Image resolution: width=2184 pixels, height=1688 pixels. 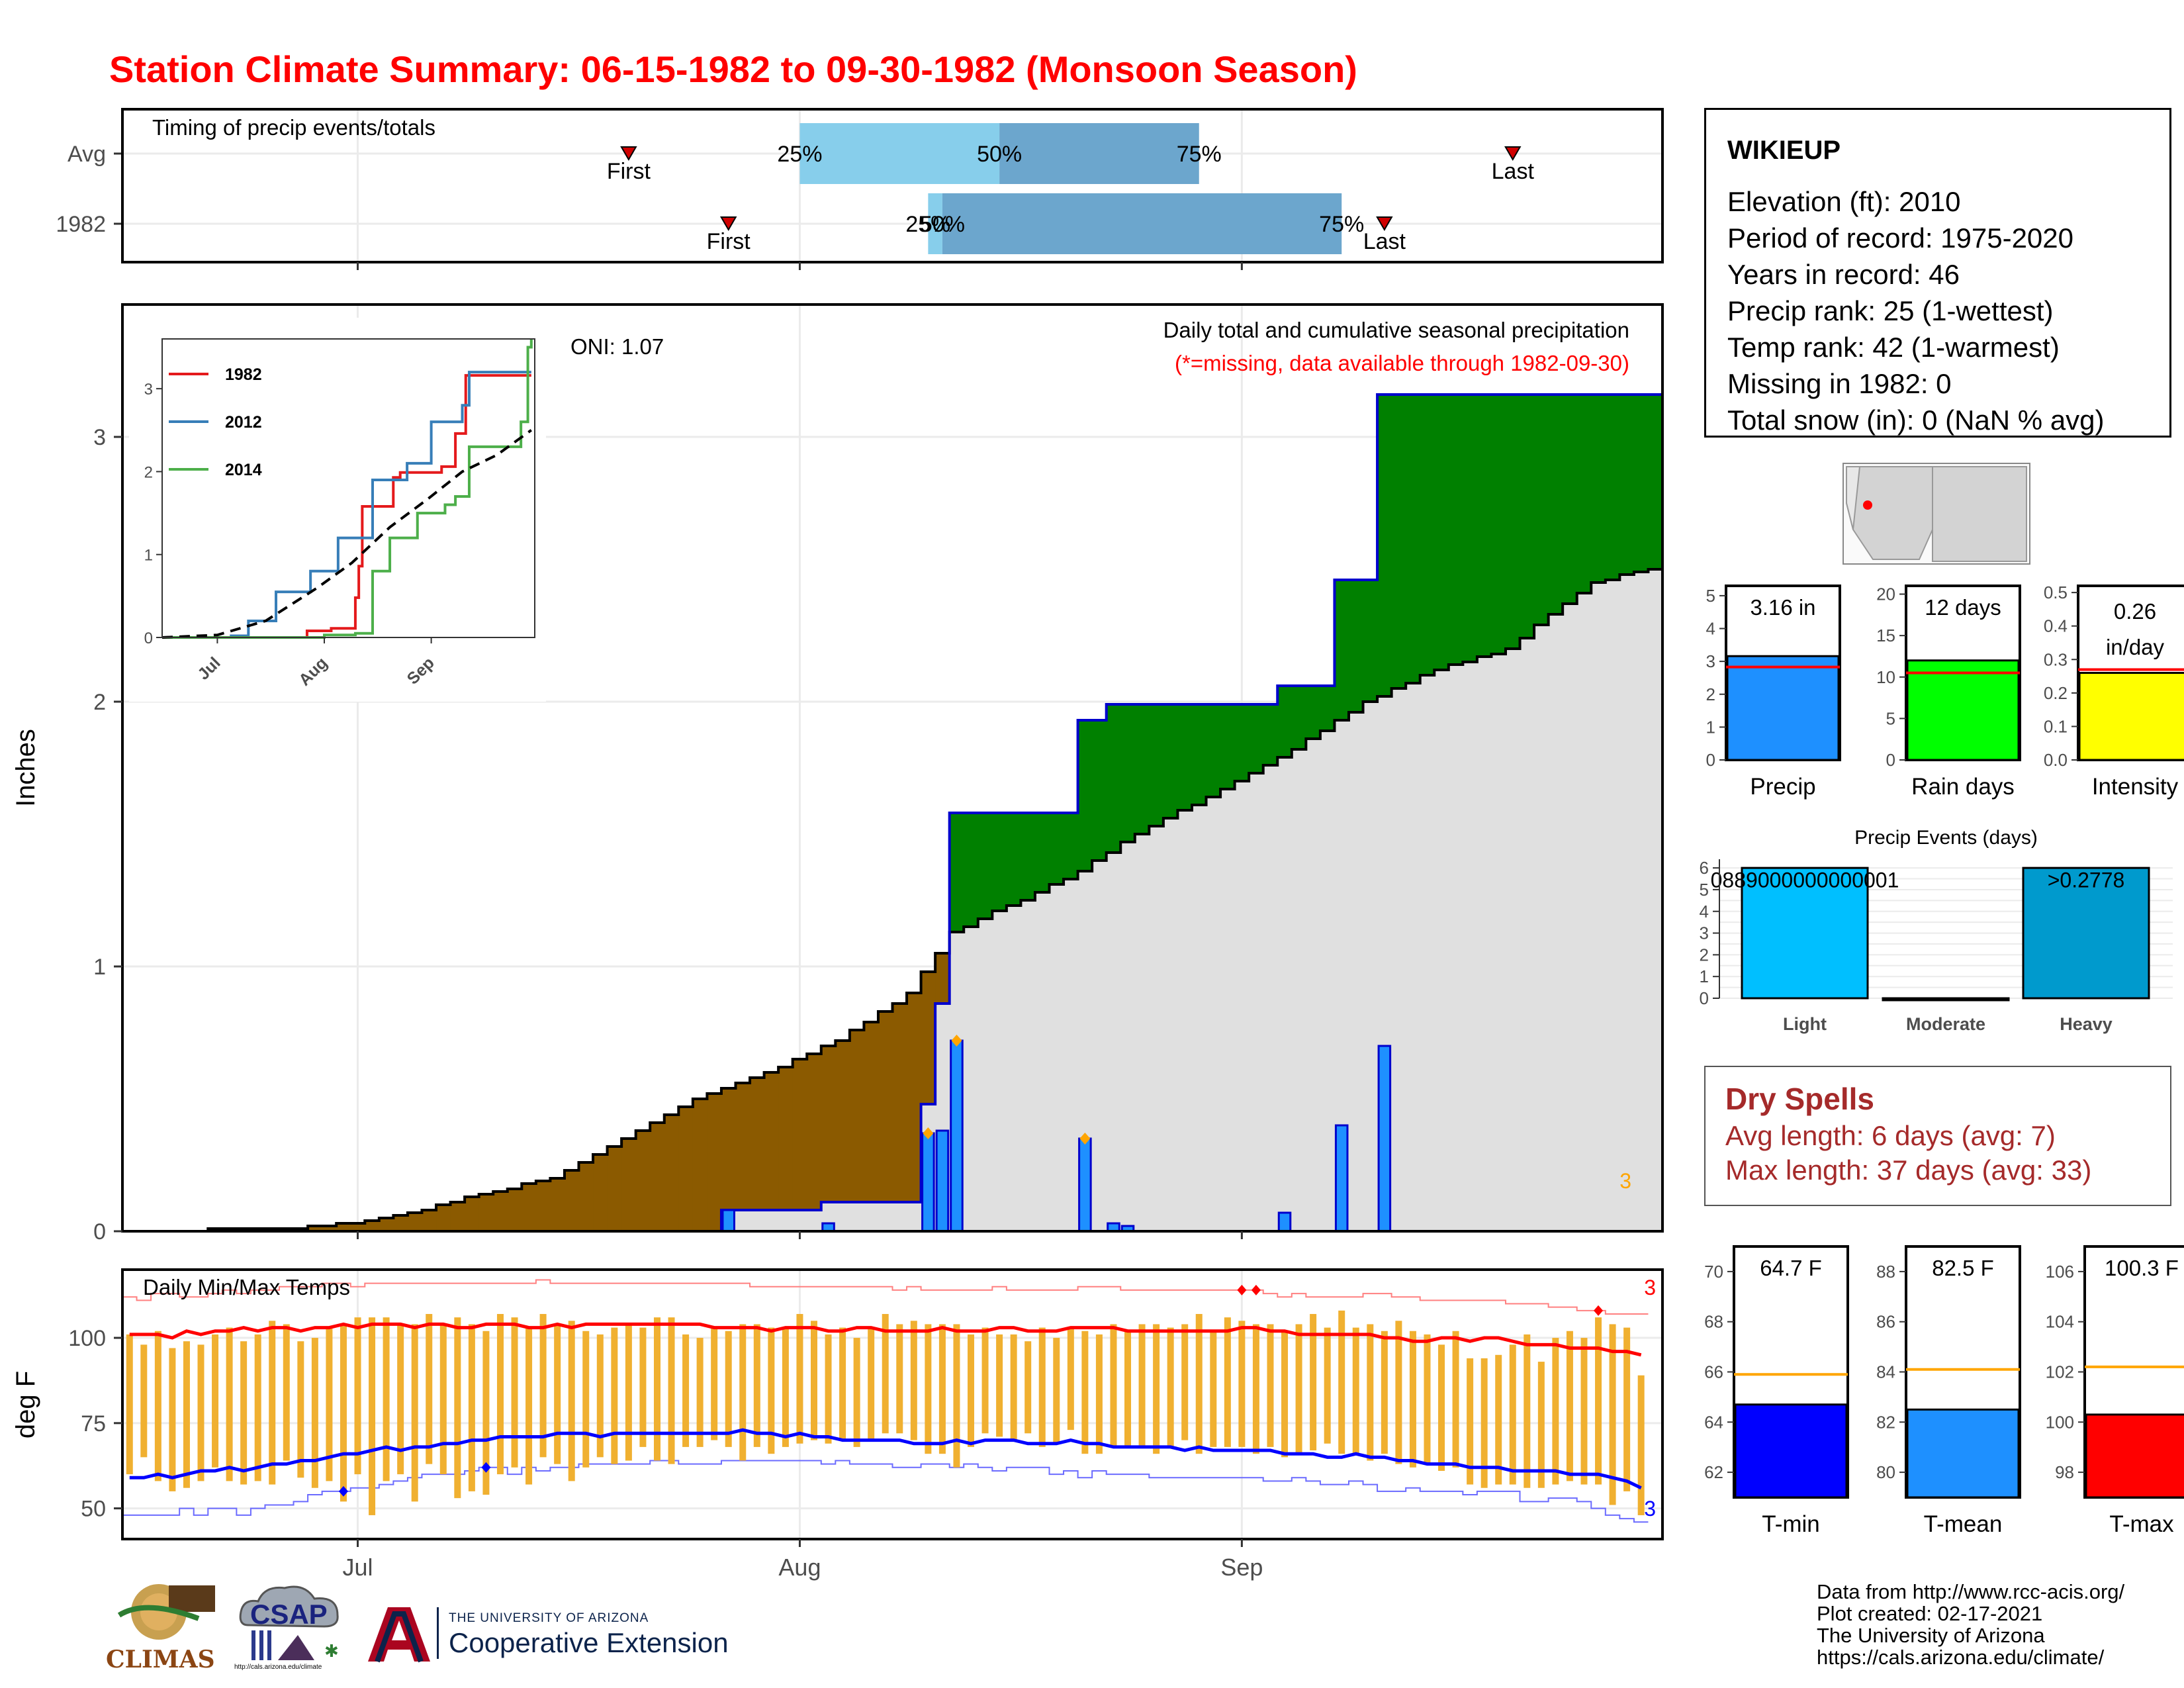 I want to click on station-temp-rank: Temp rank: 42 (1-warmest), so click(x=1894, y=347).